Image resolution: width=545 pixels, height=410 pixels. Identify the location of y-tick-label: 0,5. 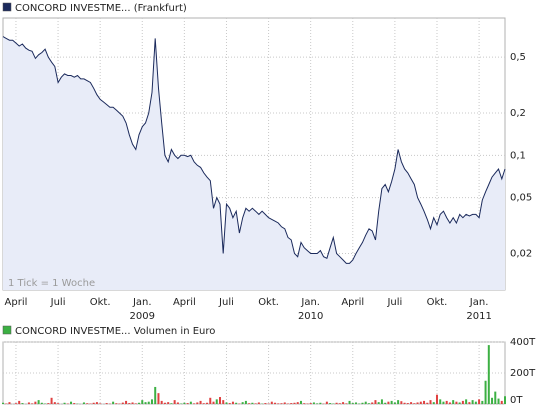
(518, 57).